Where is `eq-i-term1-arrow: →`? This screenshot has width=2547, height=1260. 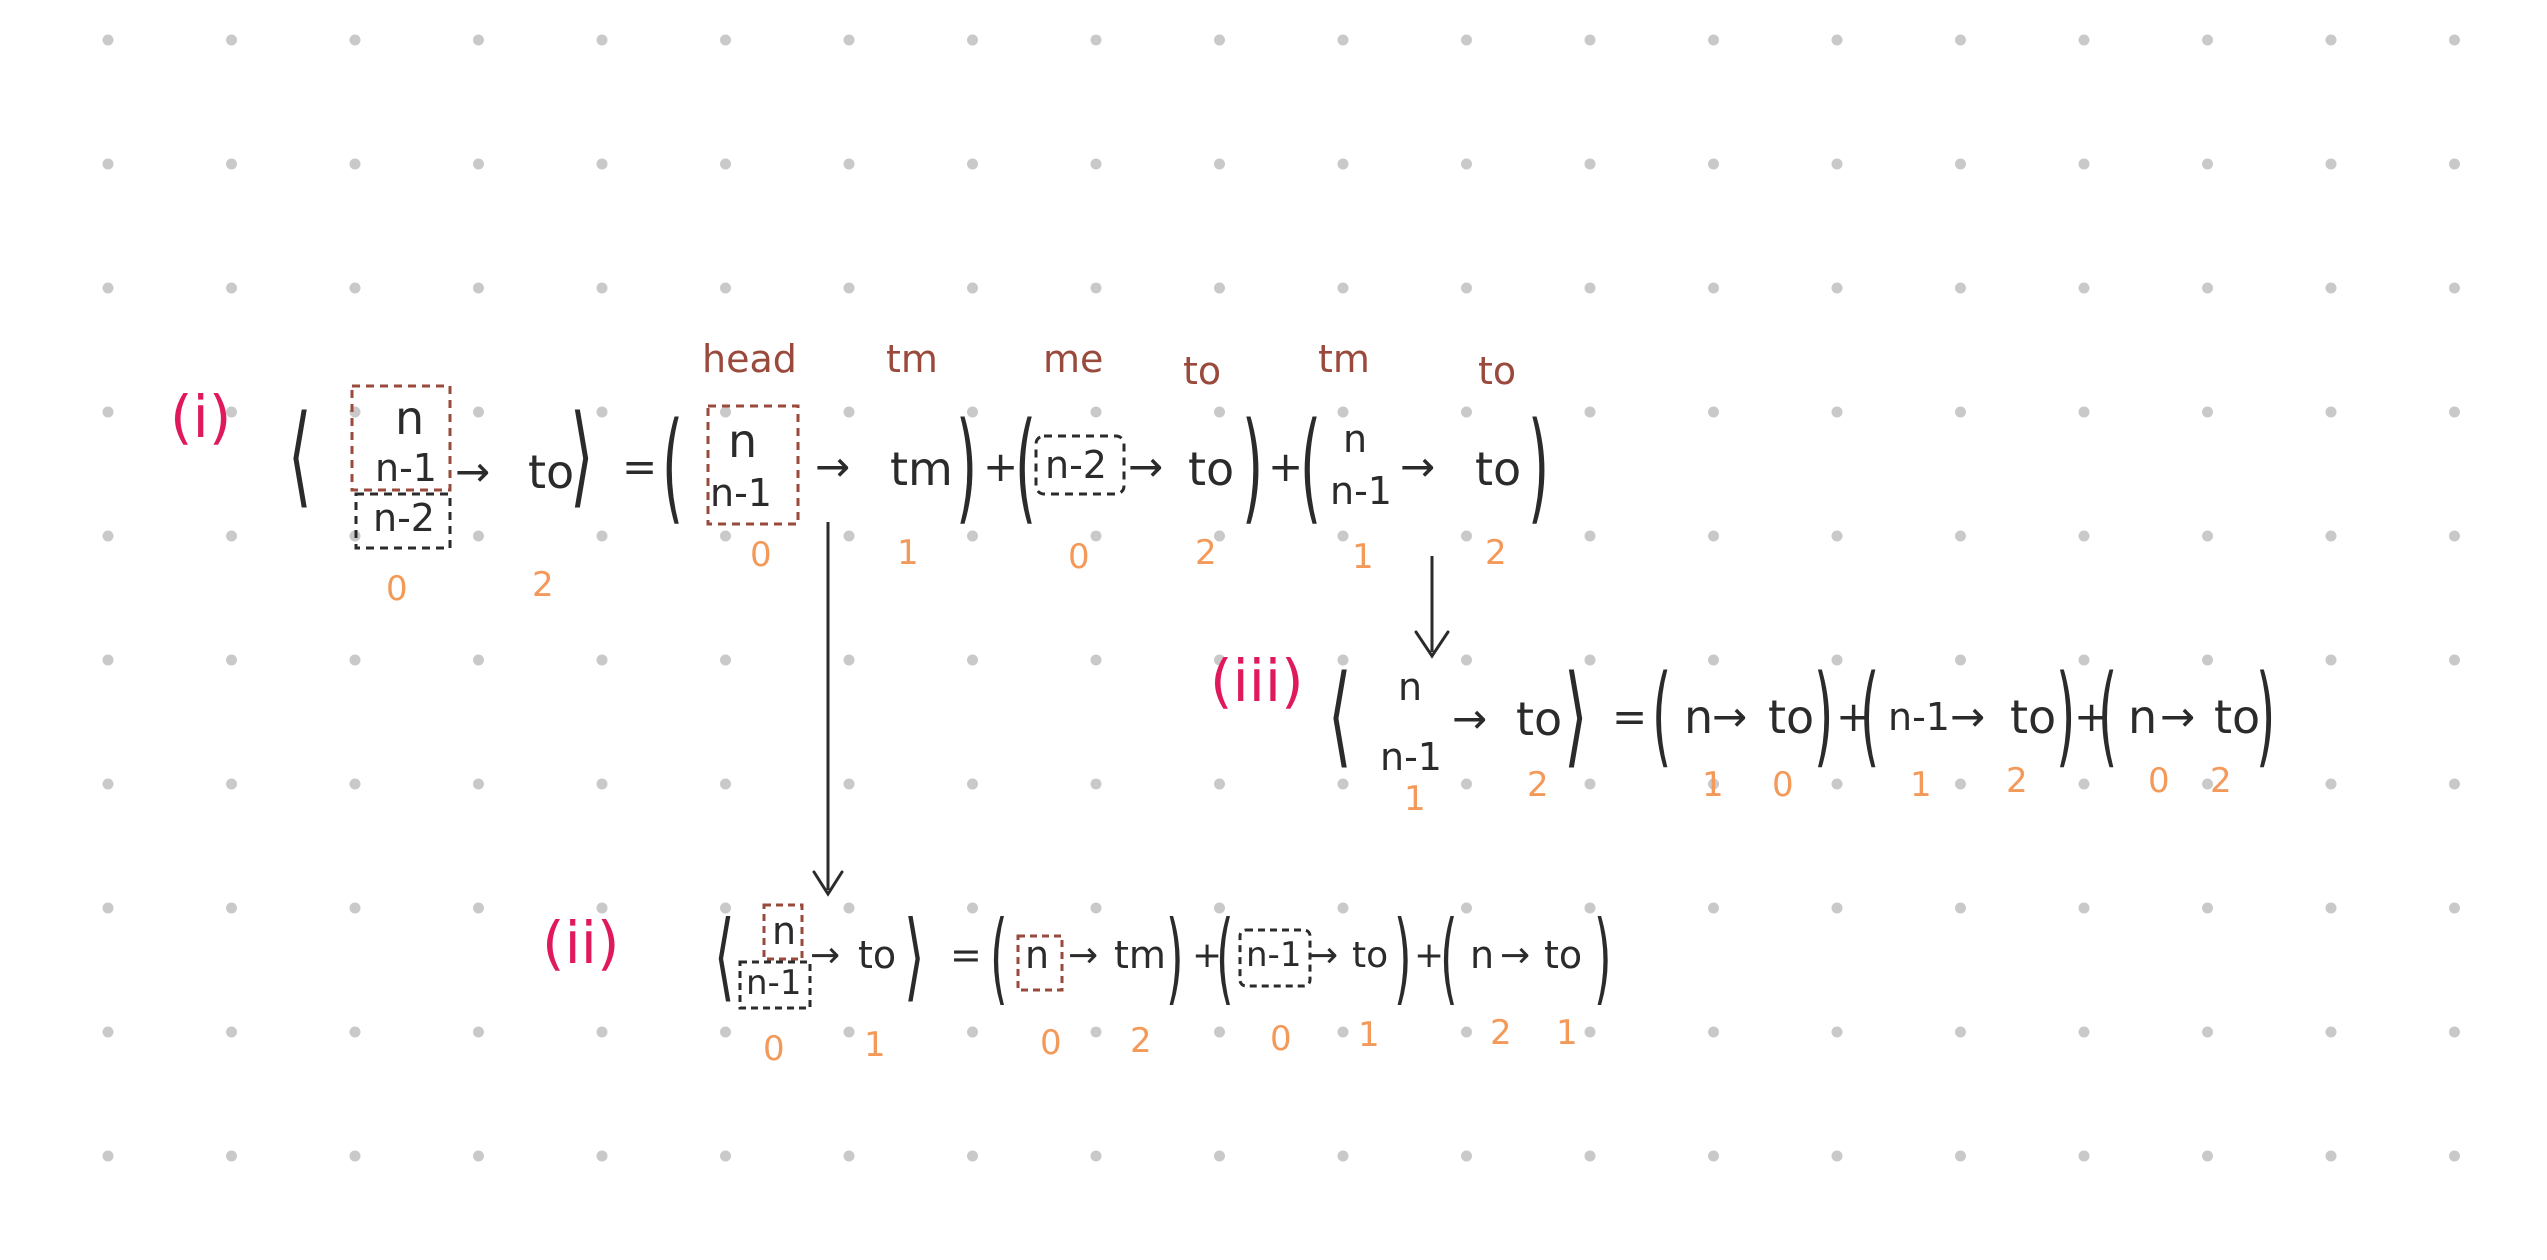 eq-i-term1-arrow: → is located at coordinates (833, 466).